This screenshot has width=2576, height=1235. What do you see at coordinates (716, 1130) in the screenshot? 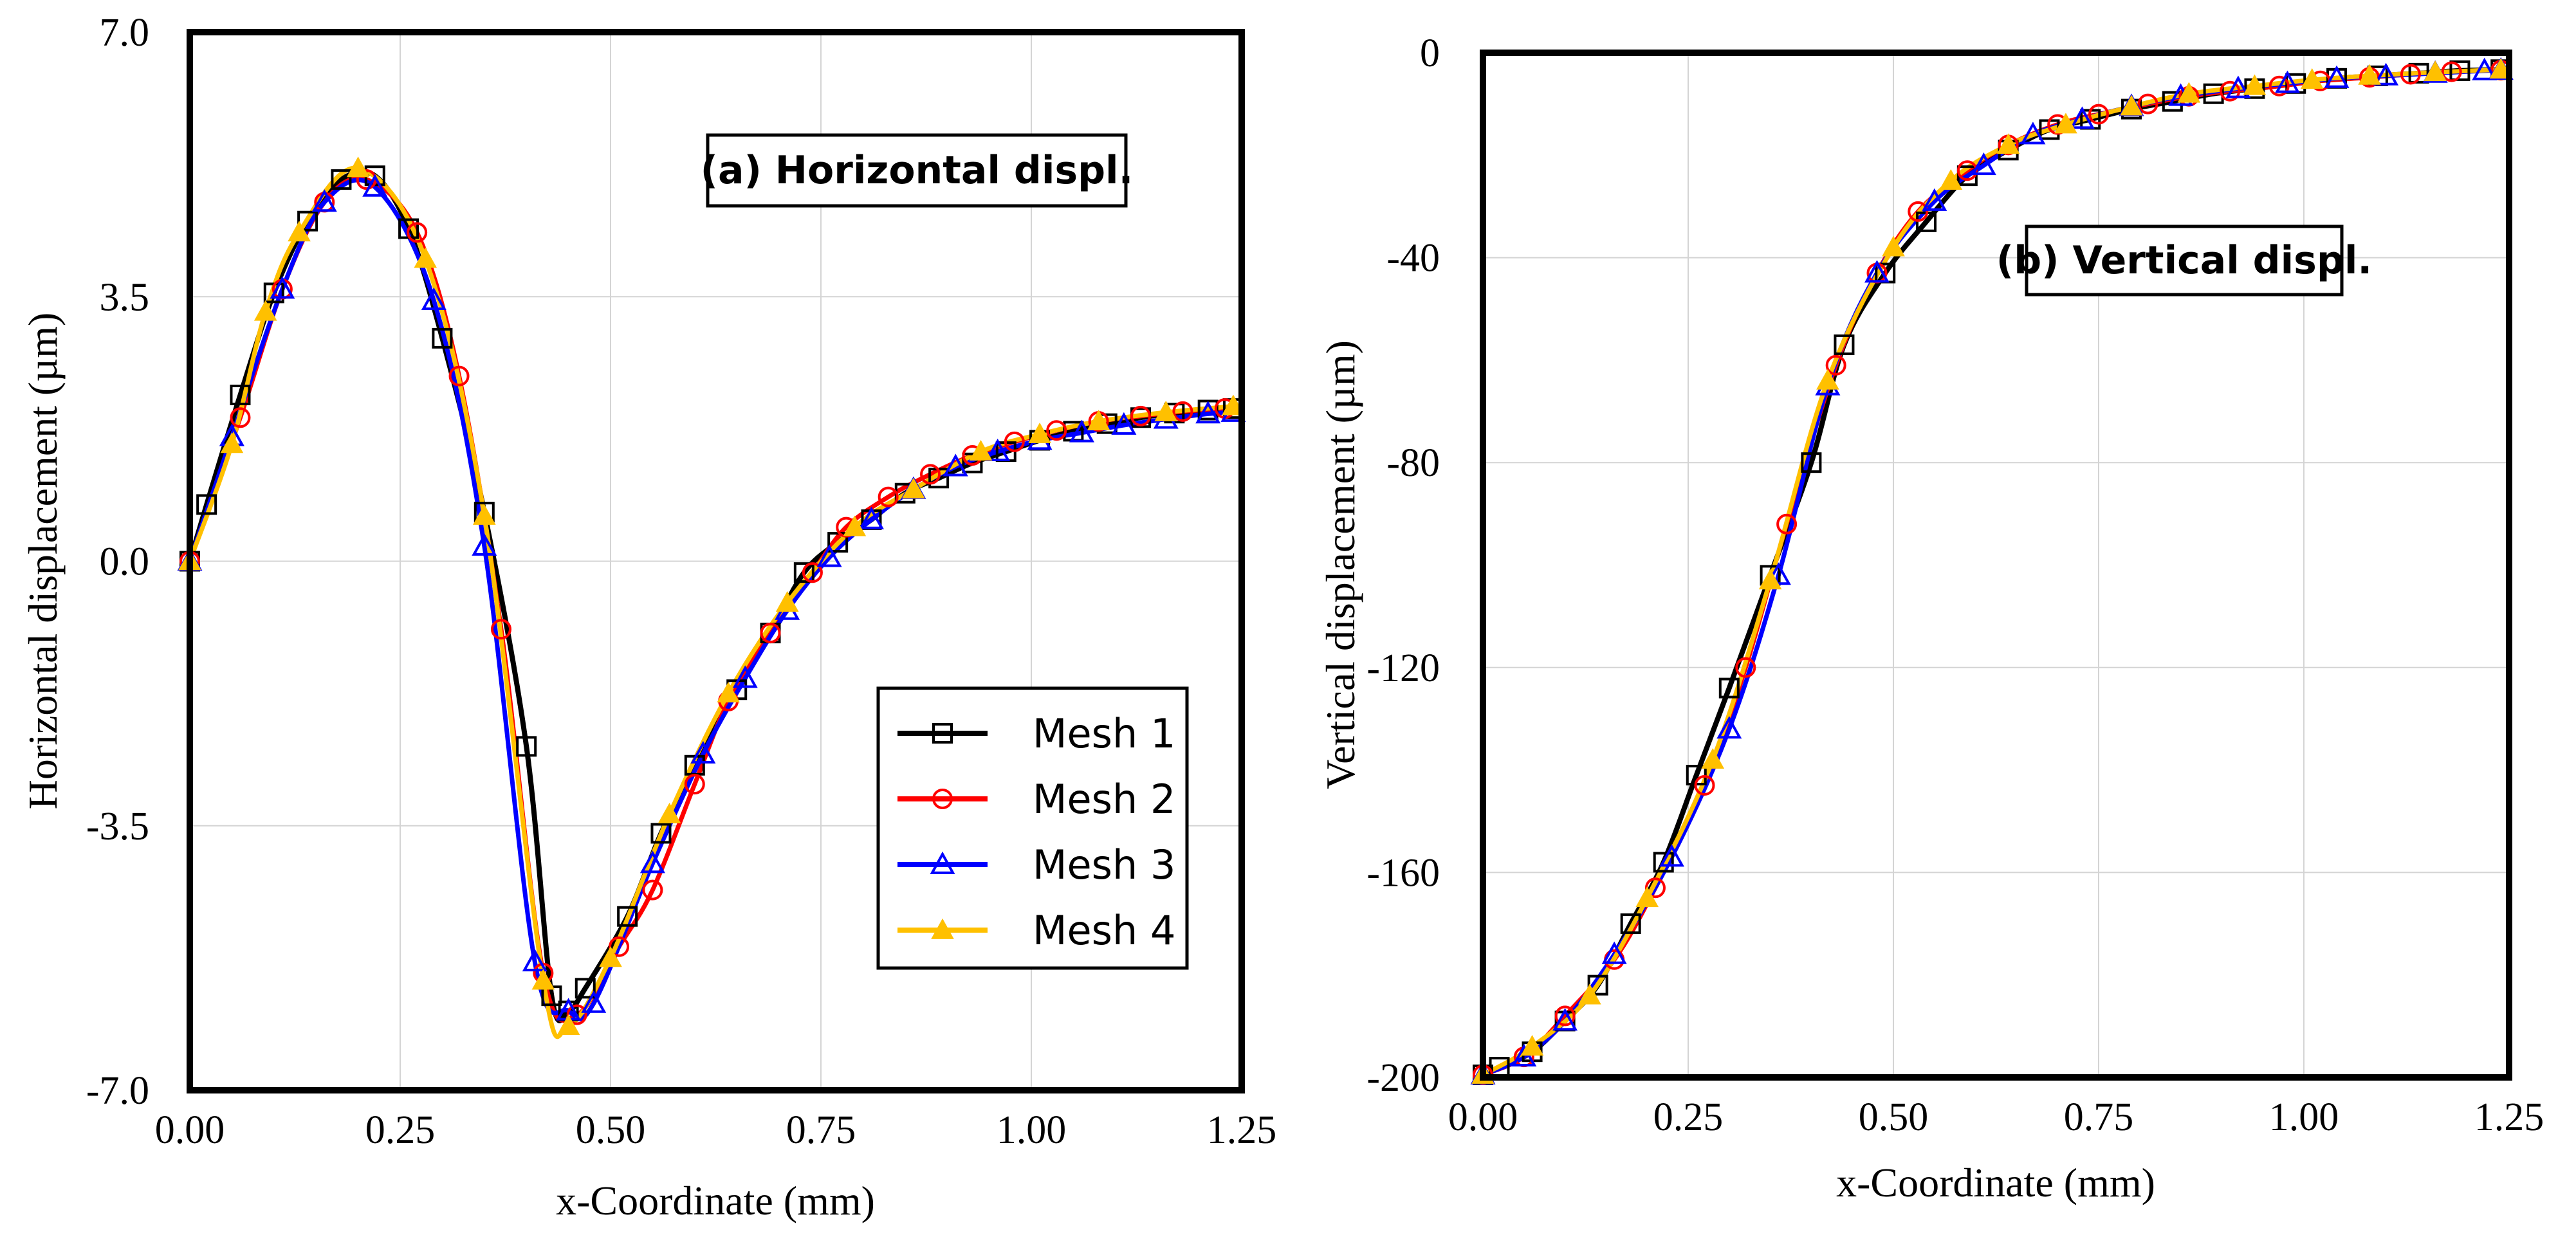
I see `panel-a-x-tick-labels: 0.00 0.25 0.50 0.75 1.00 1.25` at bounding box center [716, 1130].